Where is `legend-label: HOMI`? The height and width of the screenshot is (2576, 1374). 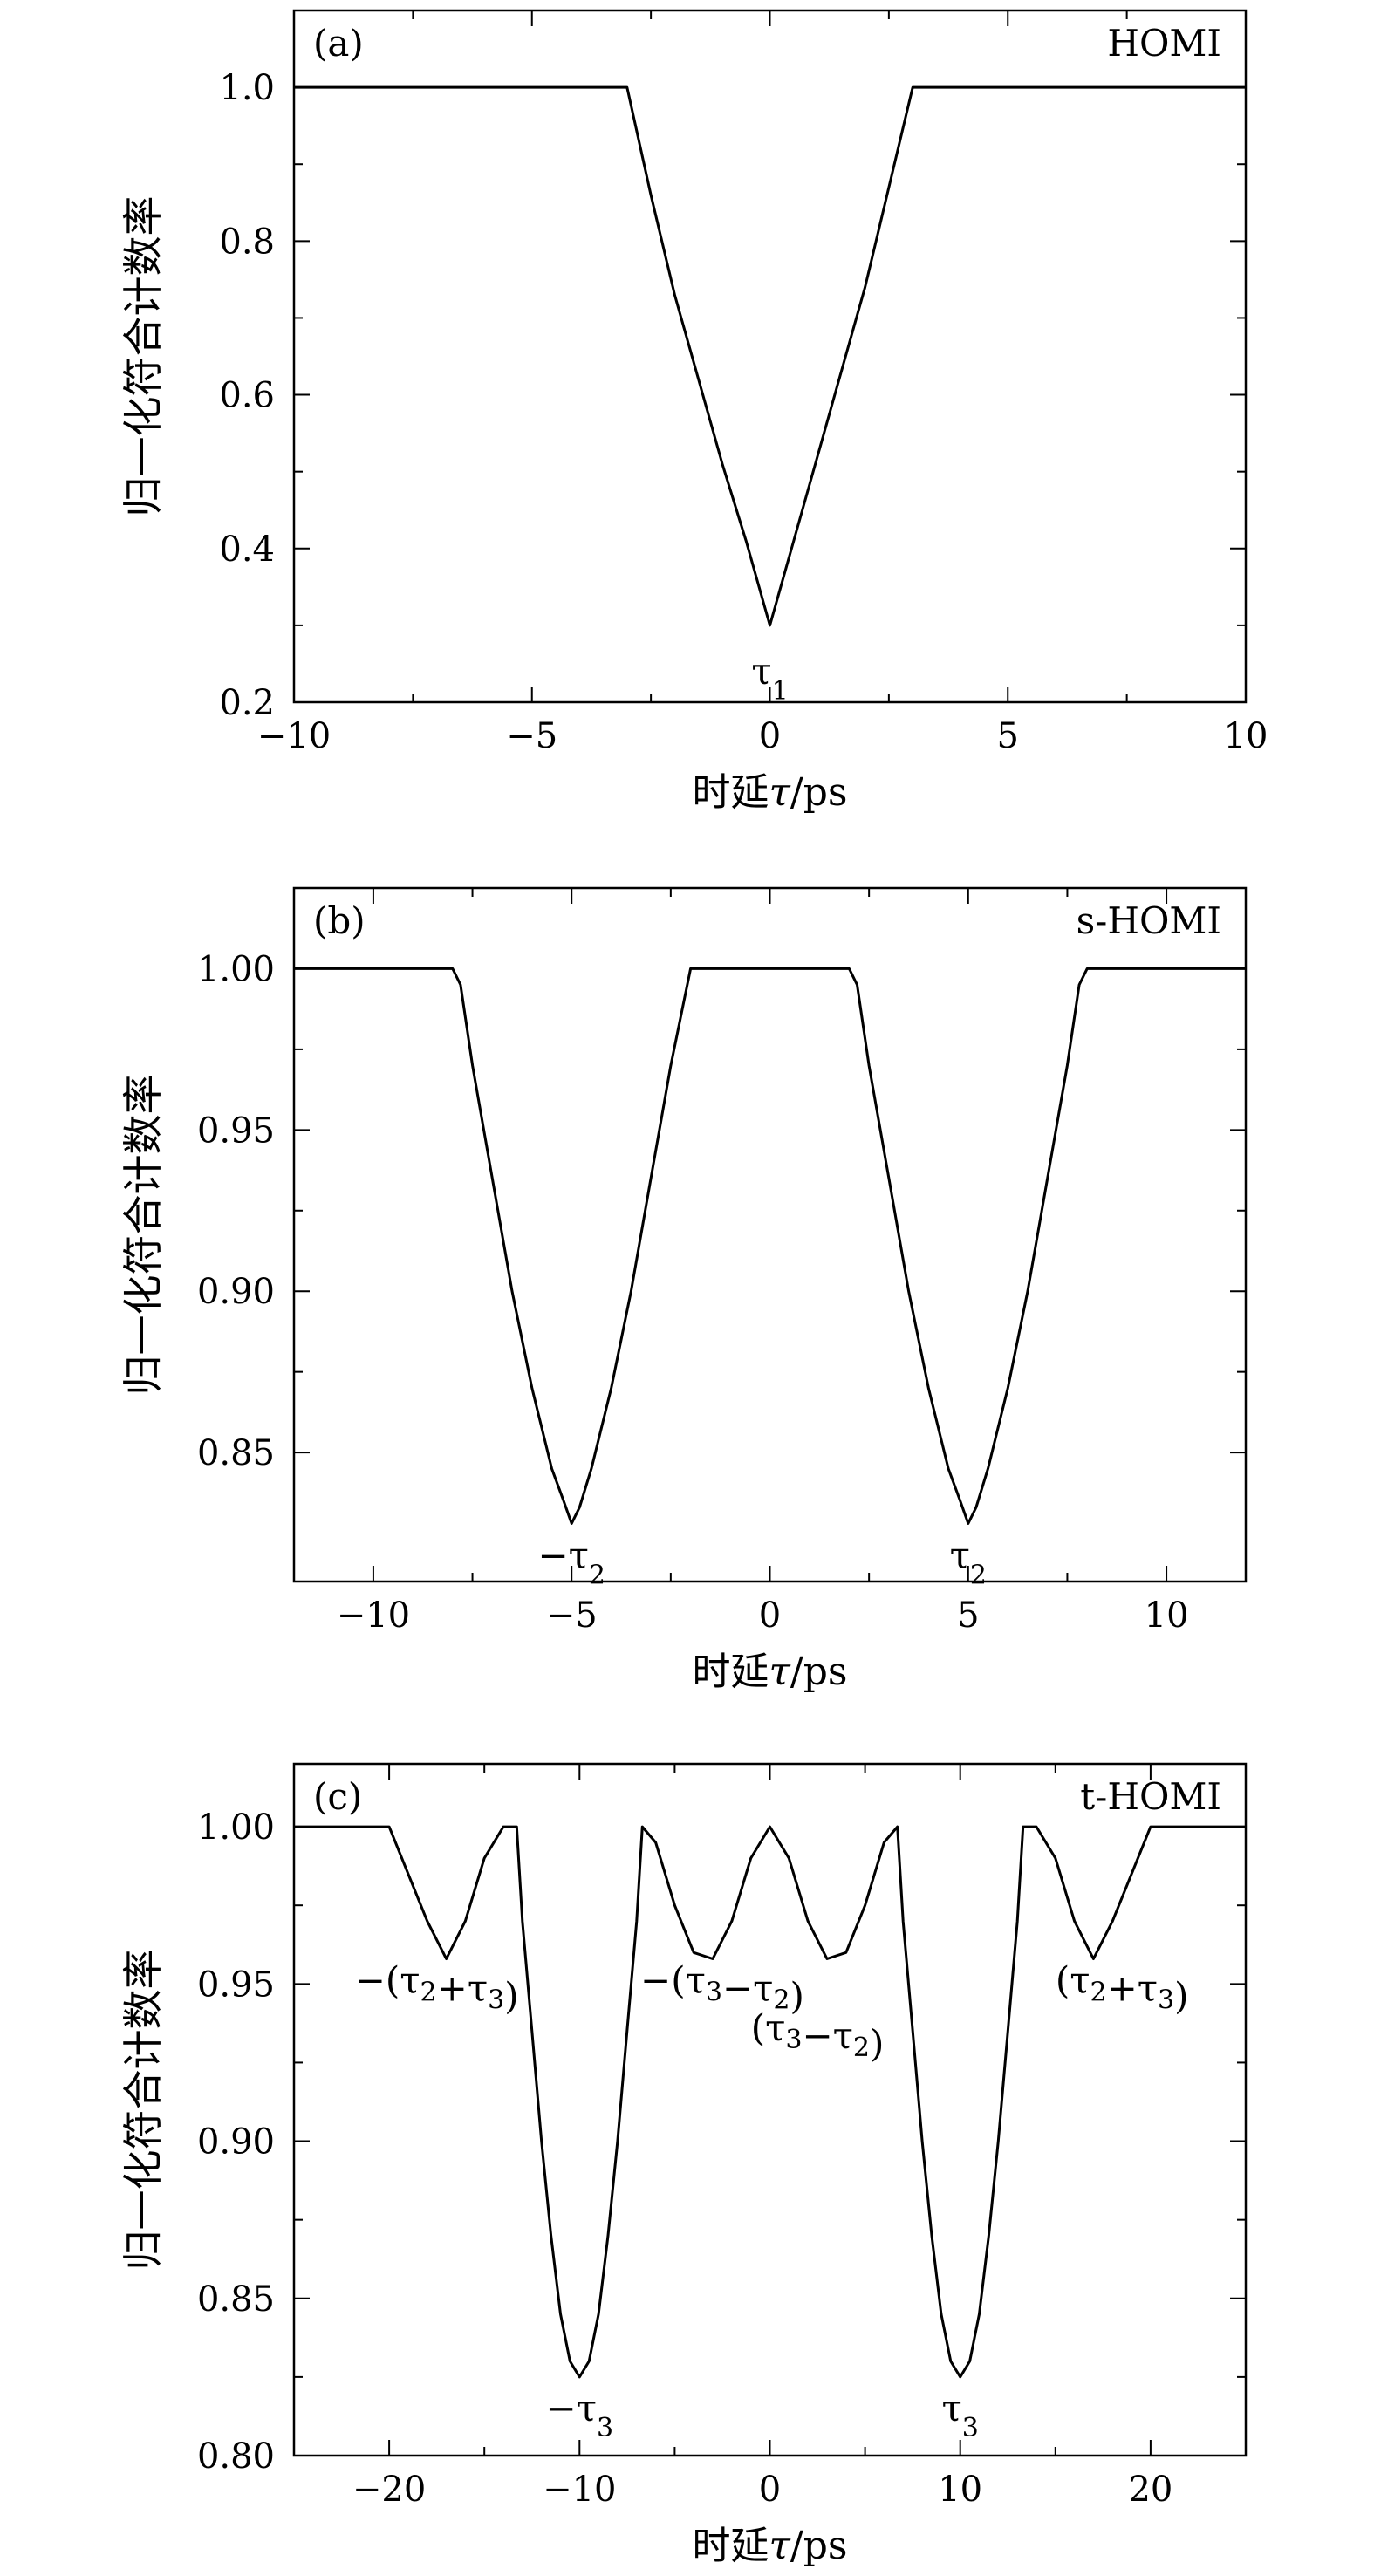 legend-label: HOMI is located at coordinates (1164, 43).